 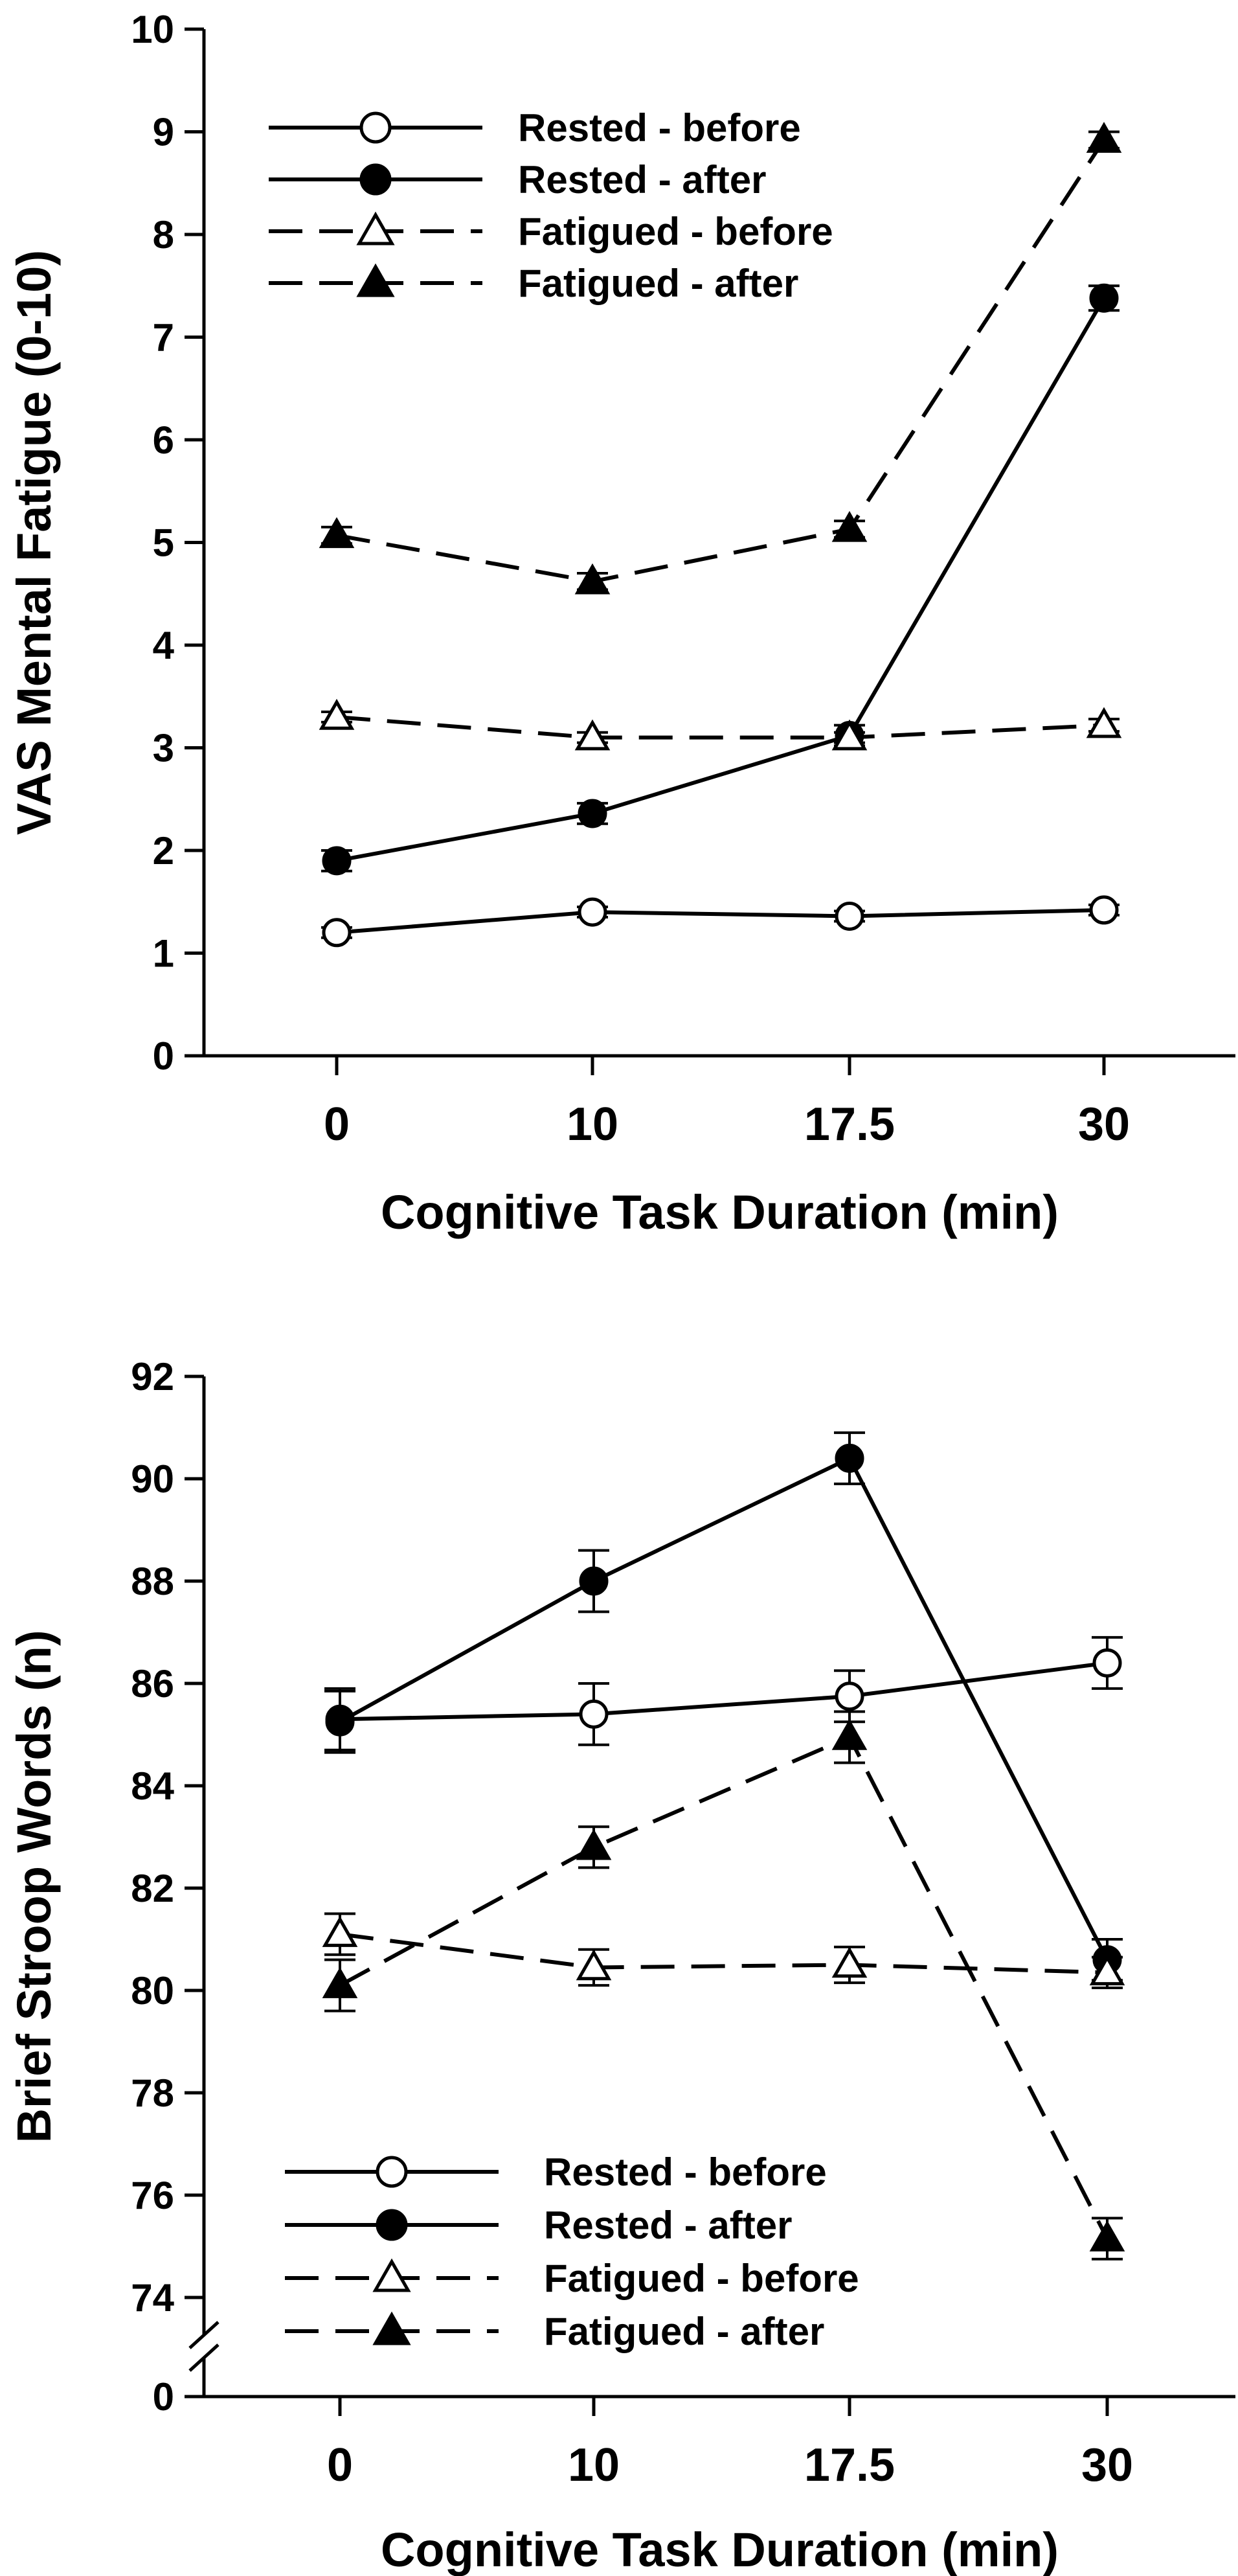 I want to click on y-tick-label: 4, so click(x=164, y=646).